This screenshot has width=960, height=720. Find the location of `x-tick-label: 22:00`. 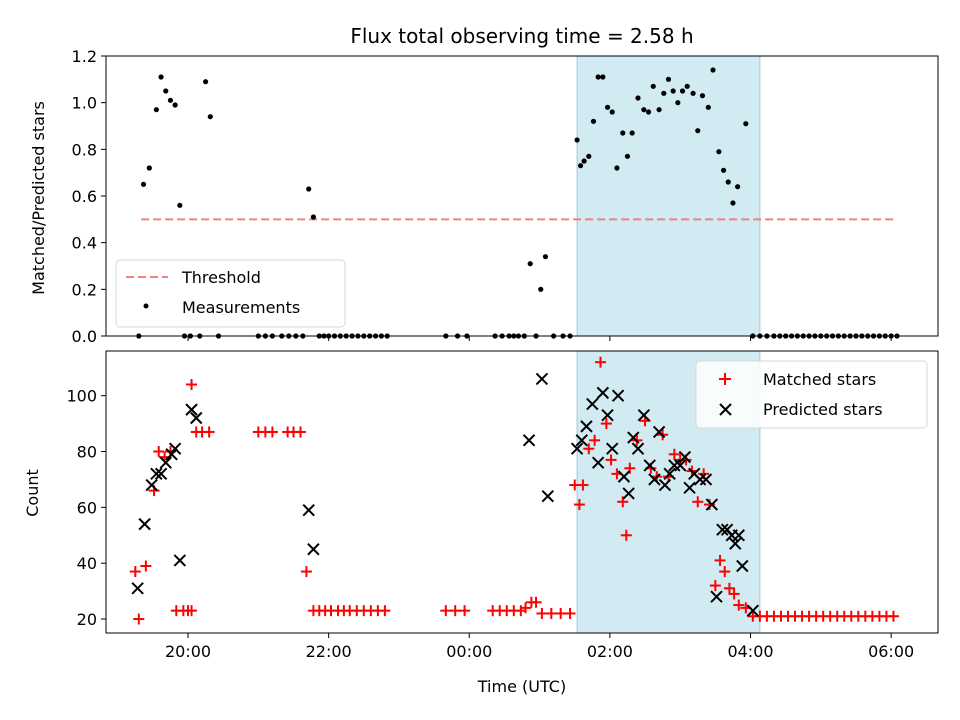

x-tick-label: 22:00 is located at coordinates (329, 651).